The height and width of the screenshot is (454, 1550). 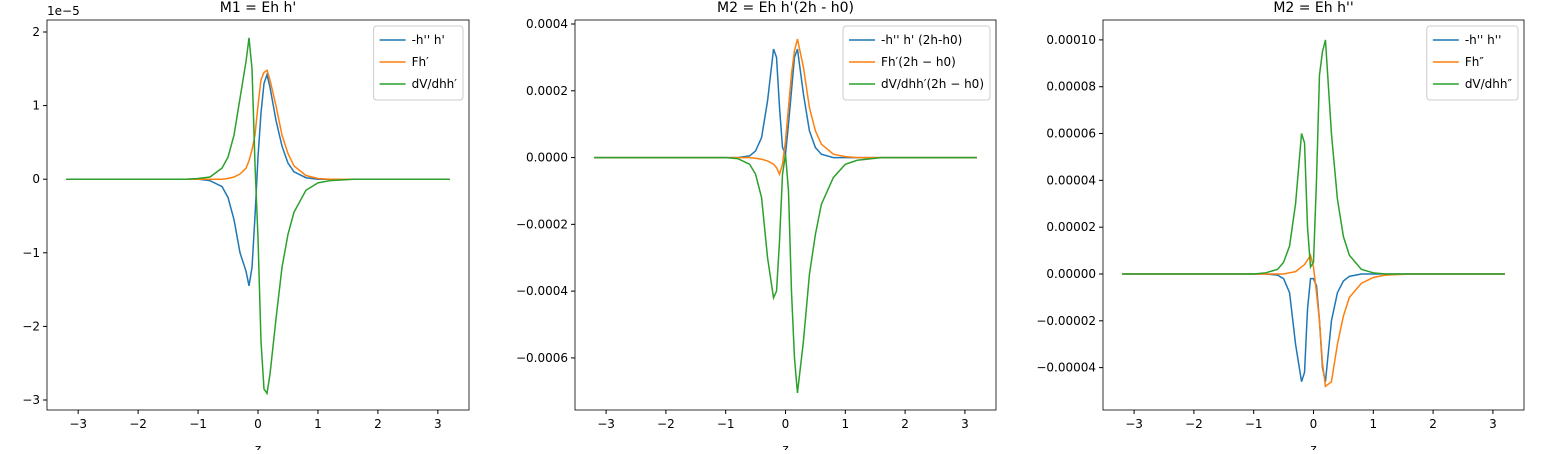 What do you see at coordinates (932, 84) in the screenshot?
I see `legend-label: dV/dhh′(2h − h0)` at bounding box center [932, 84].